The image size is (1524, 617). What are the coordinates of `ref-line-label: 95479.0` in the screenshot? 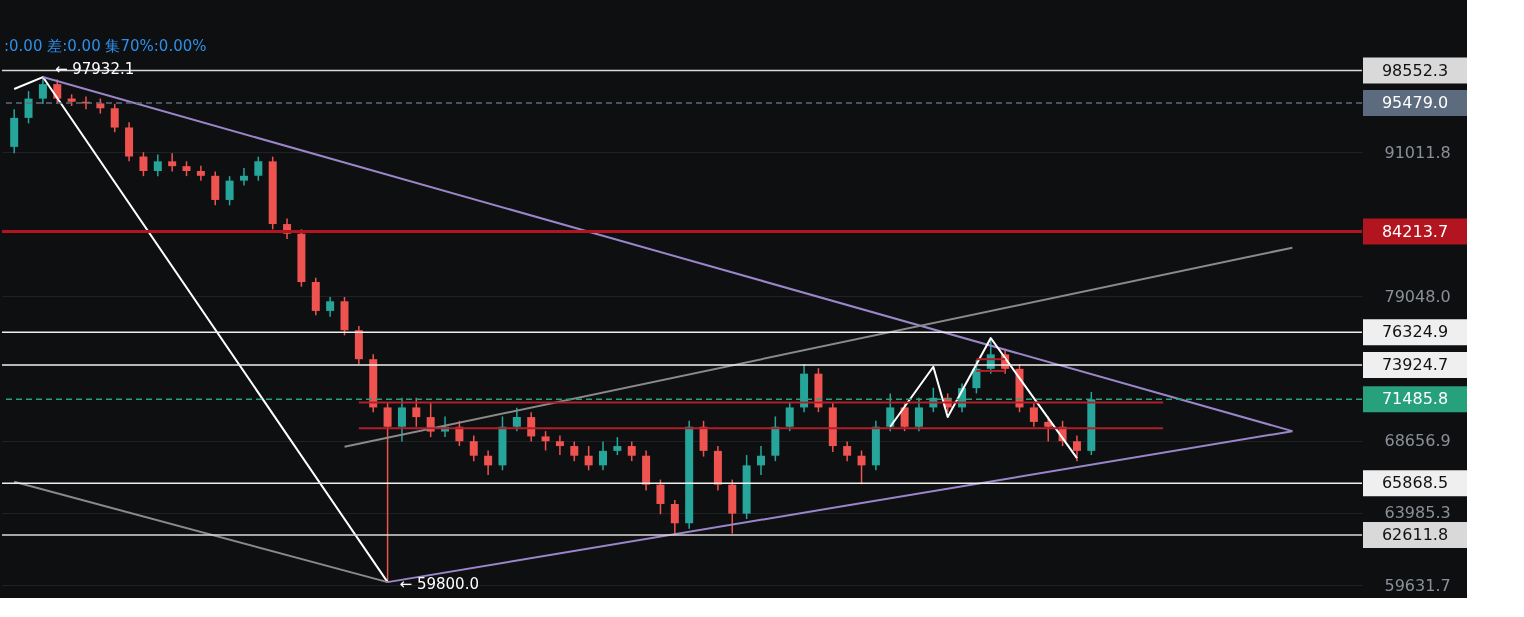 It's located at (1415, 103).